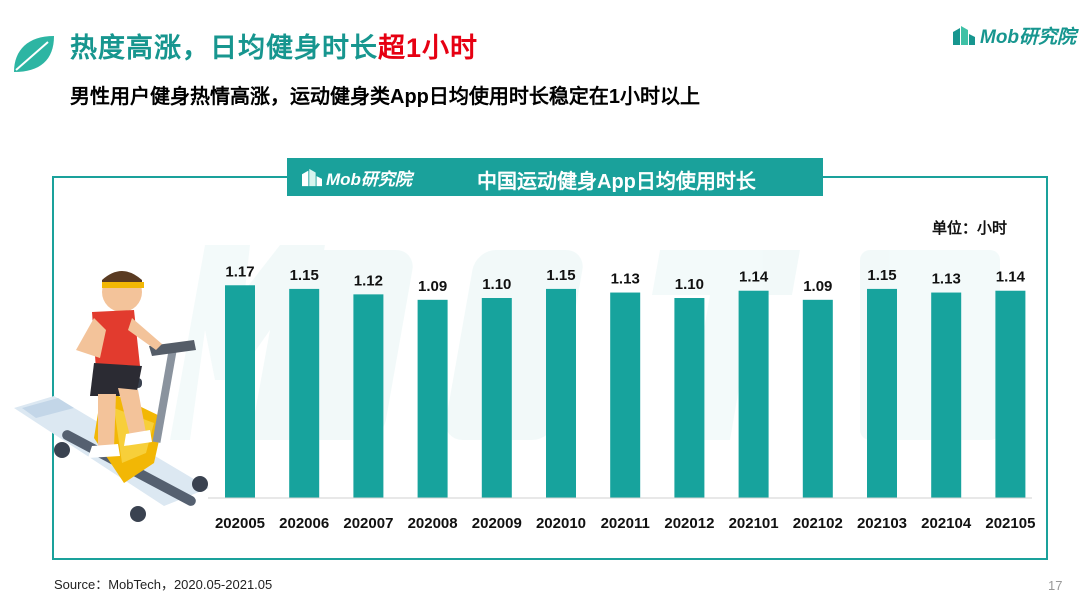  What do you see at coordinates (616, 182) in the screenshot?
I see `chart-title: 中国运动健身App日均使用时长` at bounding box center [616, 182].